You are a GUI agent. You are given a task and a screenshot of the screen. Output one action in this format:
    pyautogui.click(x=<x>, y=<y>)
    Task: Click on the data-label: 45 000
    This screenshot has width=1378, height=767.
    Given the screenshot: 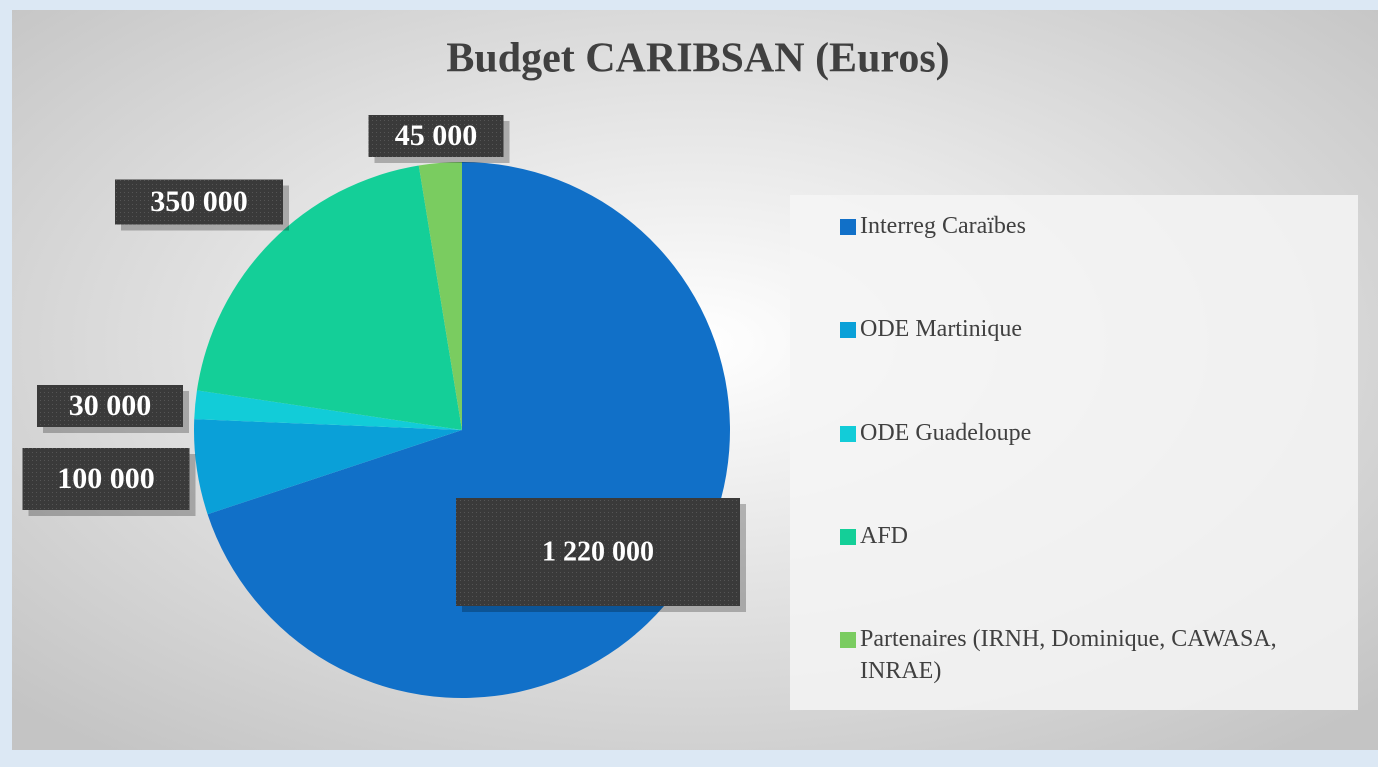 What is the action you would take?
    pyautogui.click(x=436, y=135)
    